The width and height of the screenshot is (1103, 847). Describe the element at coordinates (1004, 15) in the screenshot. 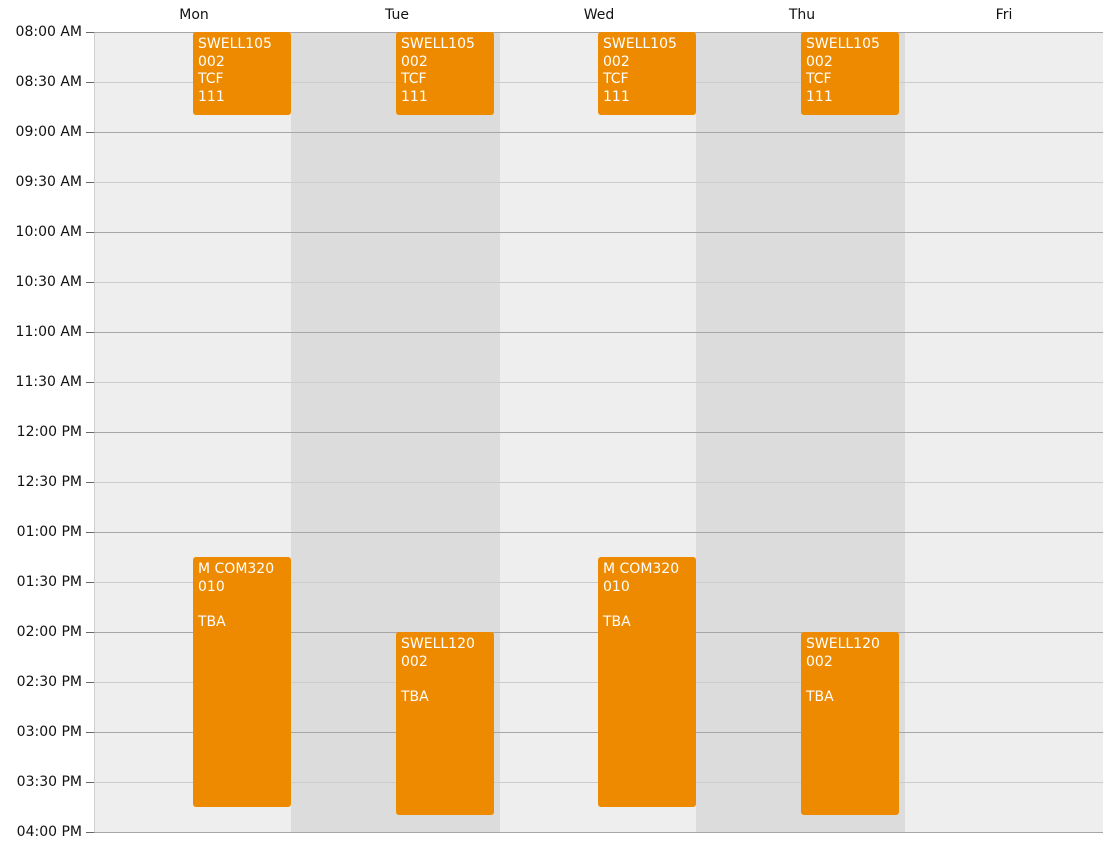

I see `day-header-fri: Fri` at that location.